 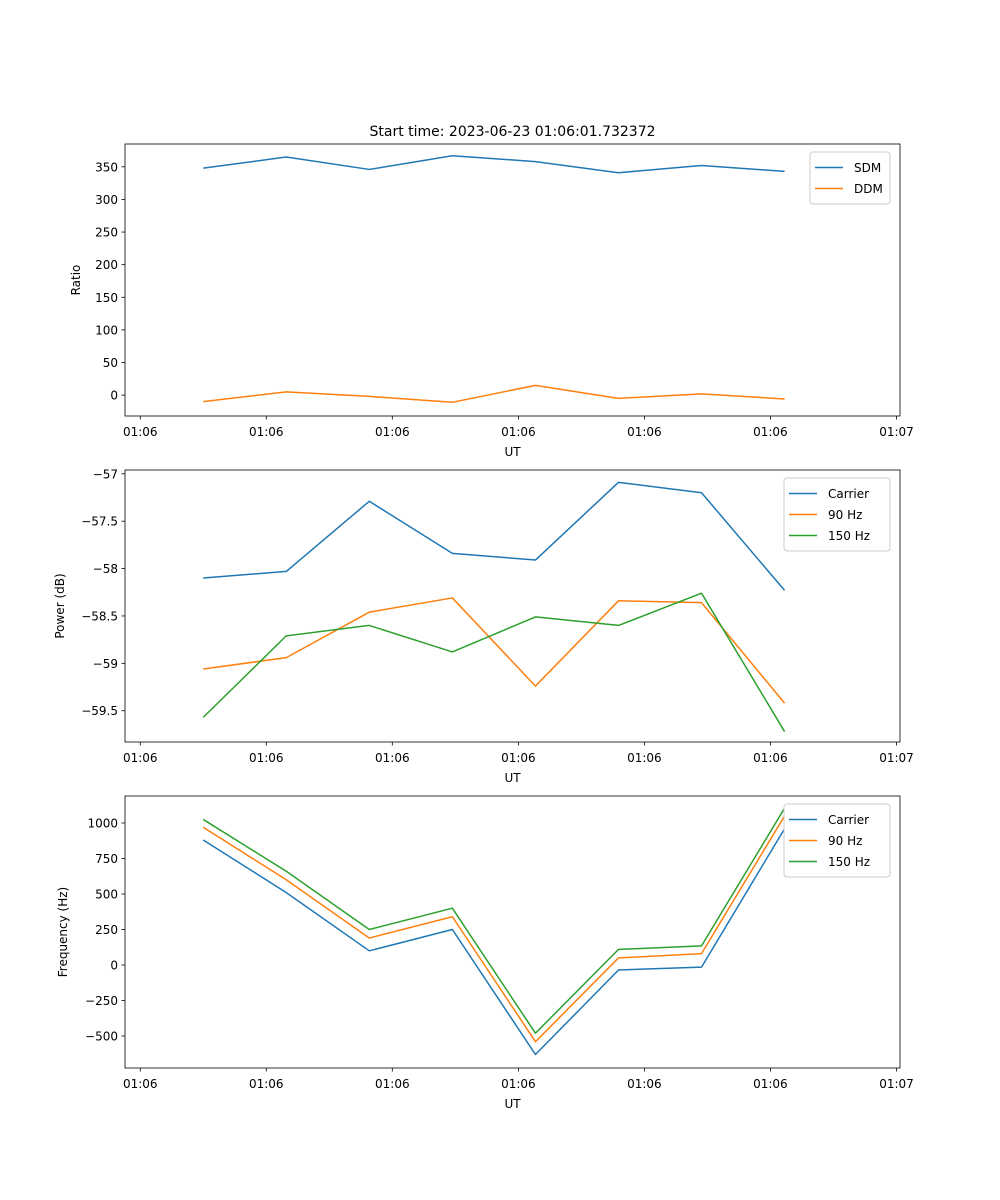 I want to click on y-axis-label: Frequency (Hz), so click(x=63, y=932).